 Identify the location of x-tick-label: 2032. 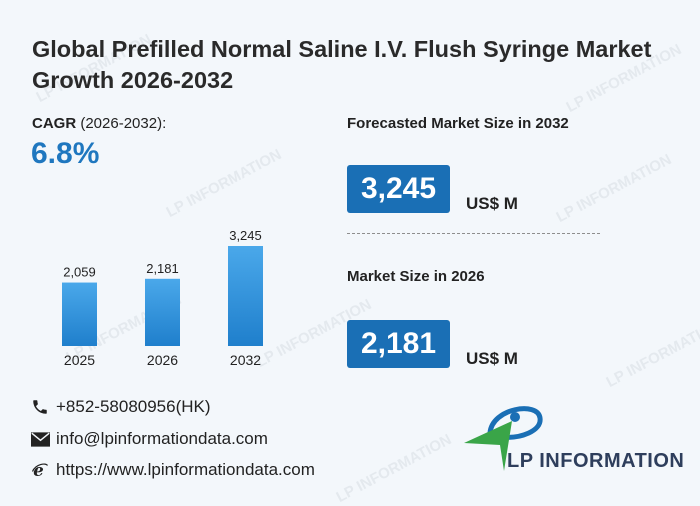
(245, 360).